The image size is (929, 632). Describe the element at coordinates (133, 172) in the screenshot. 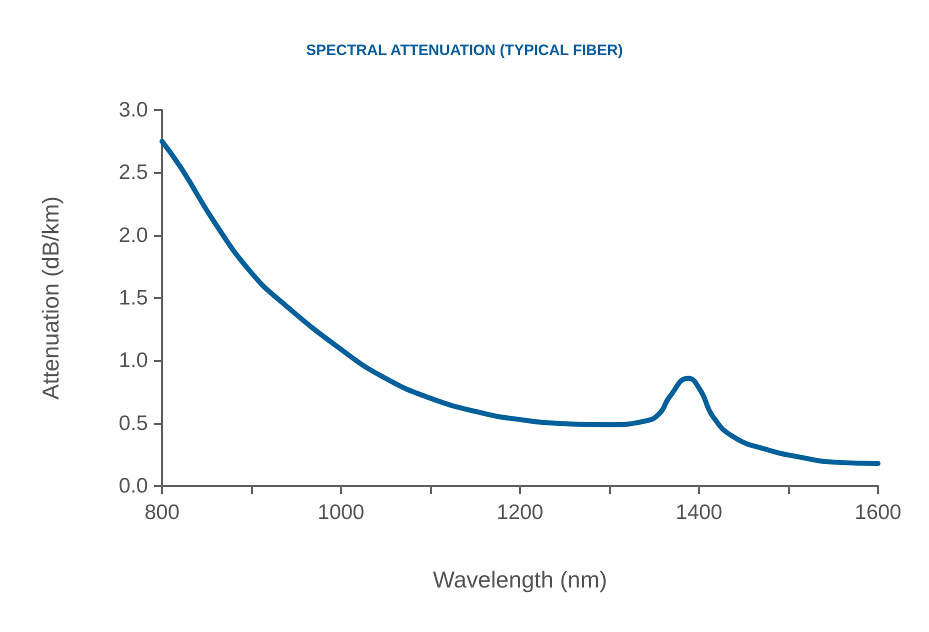

I see `y-tick-label: 2.5` at that location.